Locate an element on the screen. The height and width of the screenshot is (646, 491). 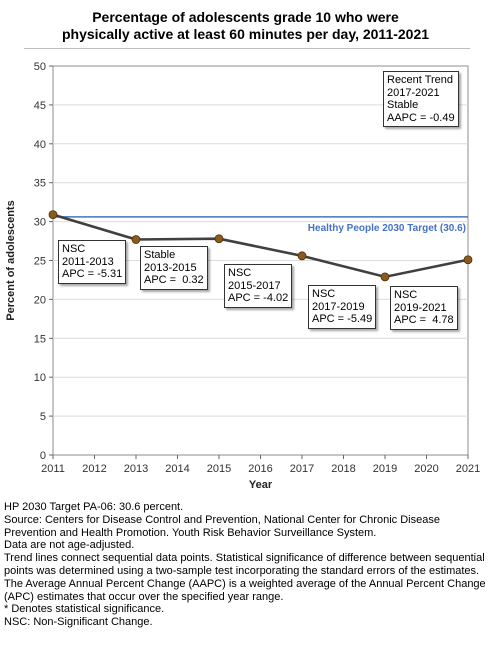
x-tick-label: 2011 is located at coordinates (53, 469).